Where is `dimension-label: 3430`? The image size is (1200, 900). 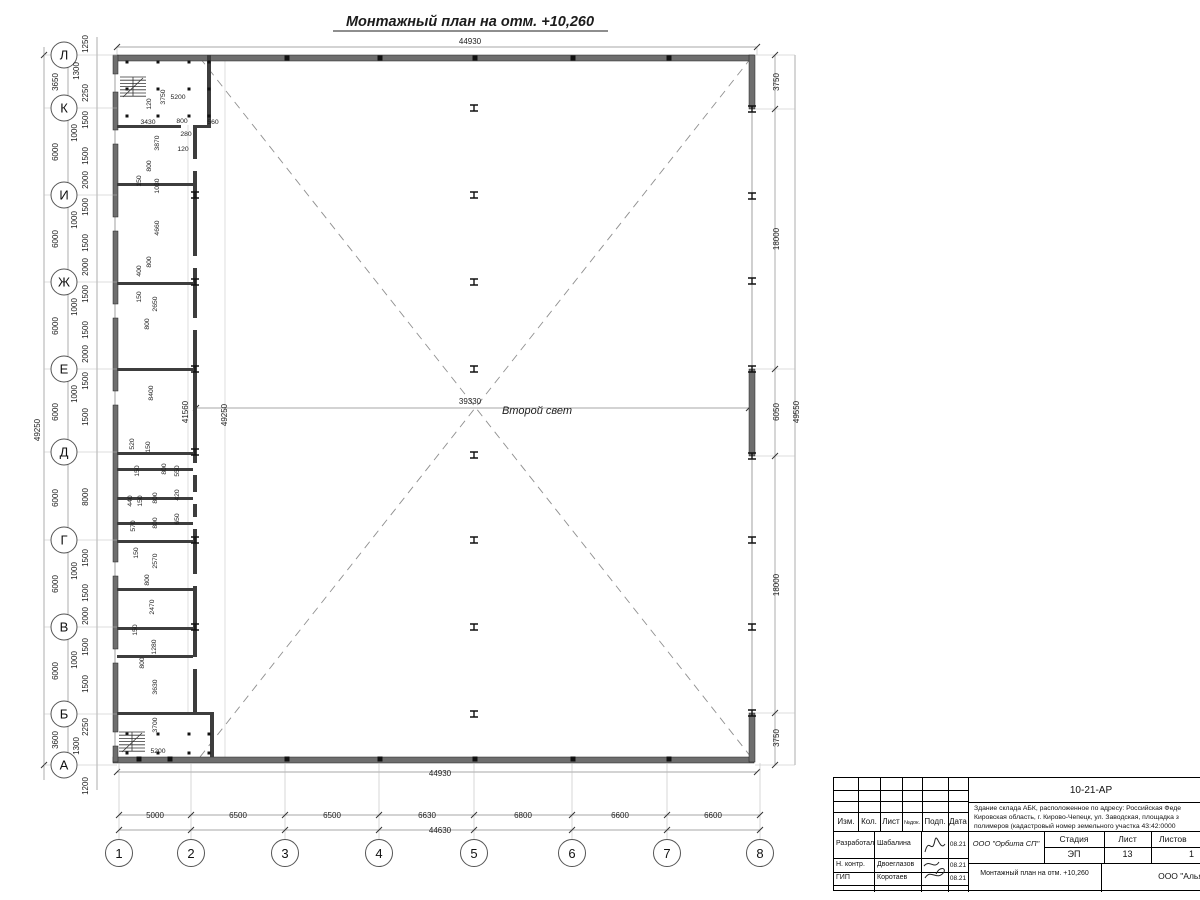
dimension-label: 3430 is located at coordinates (147, 122).